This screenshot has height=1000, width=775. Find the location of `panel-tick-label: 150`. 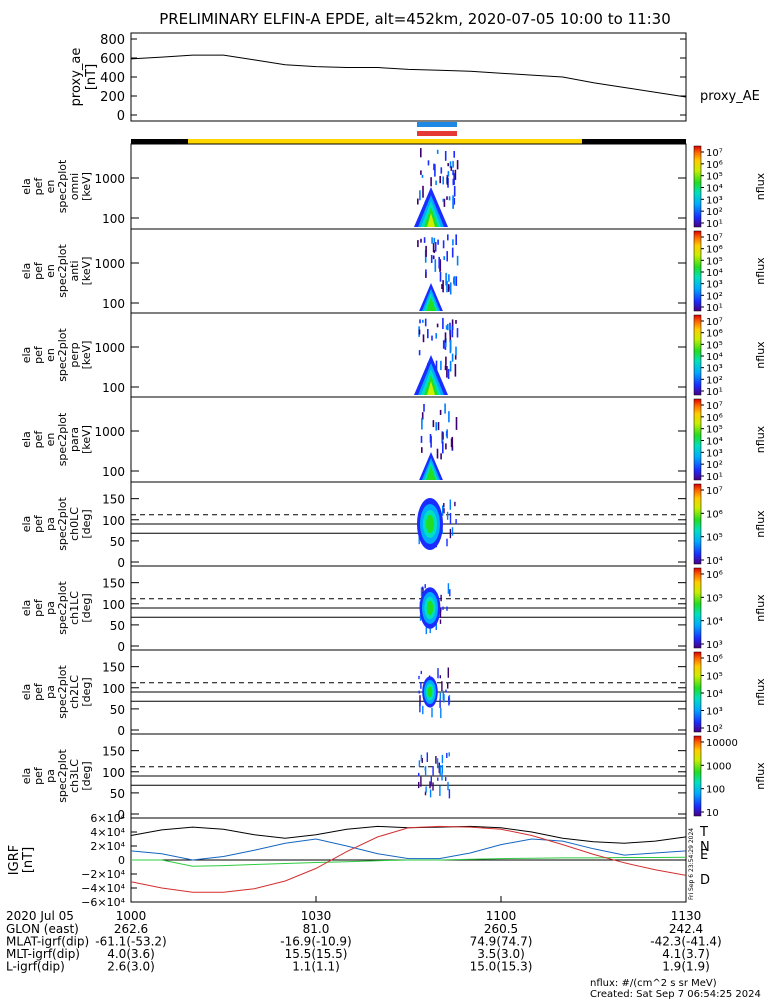

panel-tick-label: 150 is located at coordinates (113, 668).